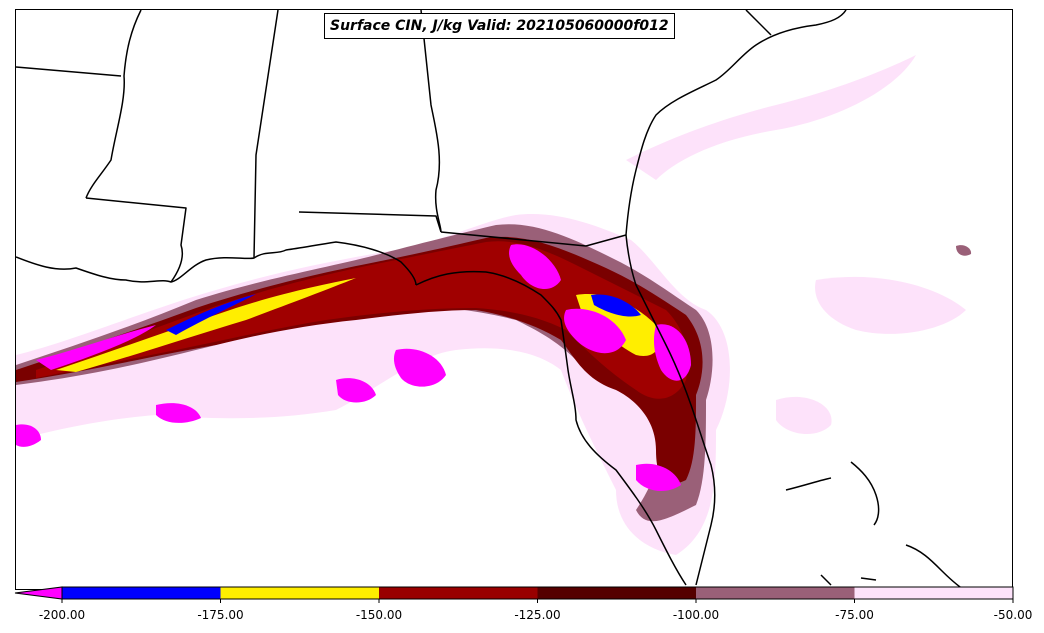 The width and height of the screenshot is (1044, 633). What do you see at coordinates (658, 477) in the screenshot?
I see `cin-area-magenta-keys` at bounding box center [658, 477].